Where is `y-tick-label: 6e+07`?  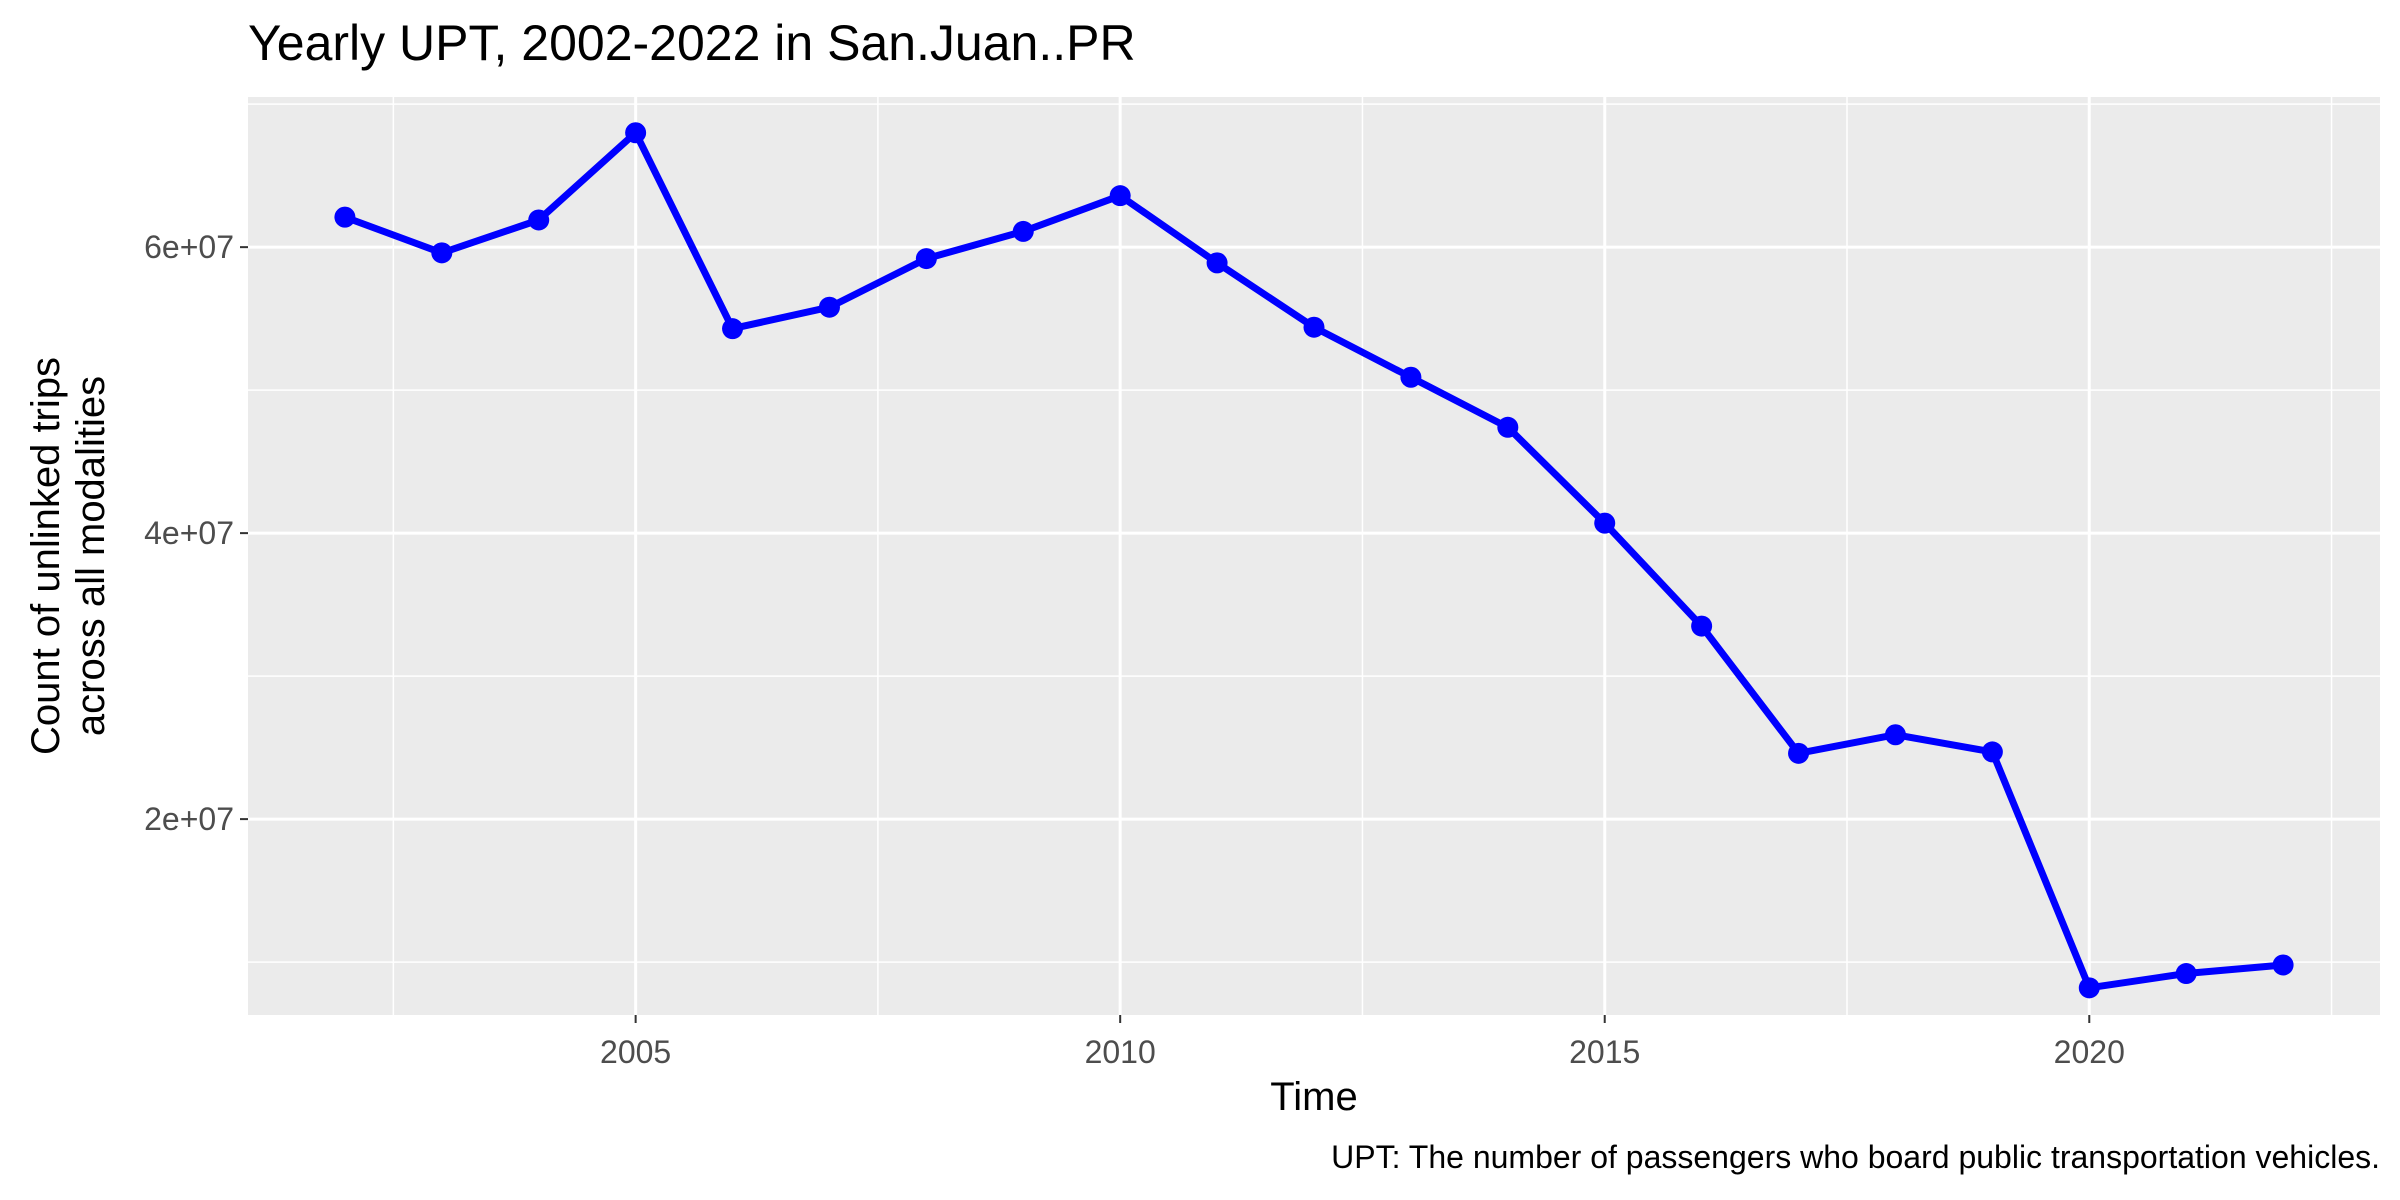 y-tick-label: 6e+07 is located at coordinates (189, 247).